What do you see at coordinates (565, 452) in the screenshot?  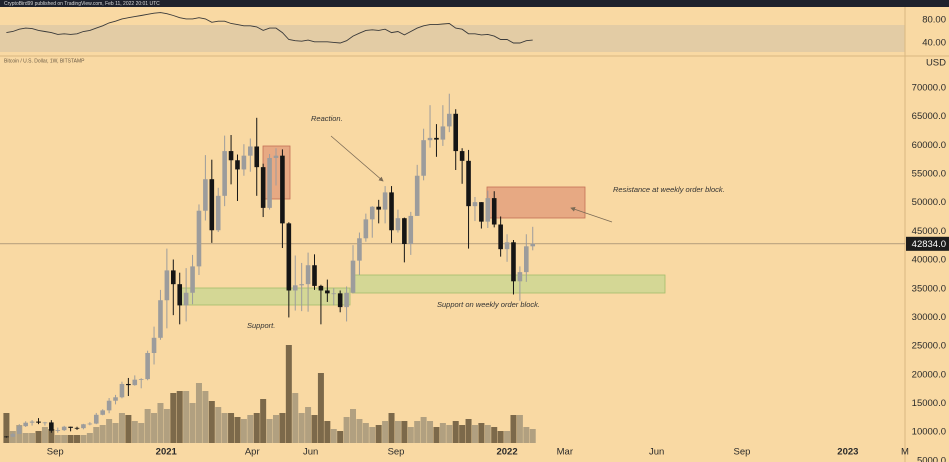 I see `x-tick-label: Mar` at bounding box center [565, 452].